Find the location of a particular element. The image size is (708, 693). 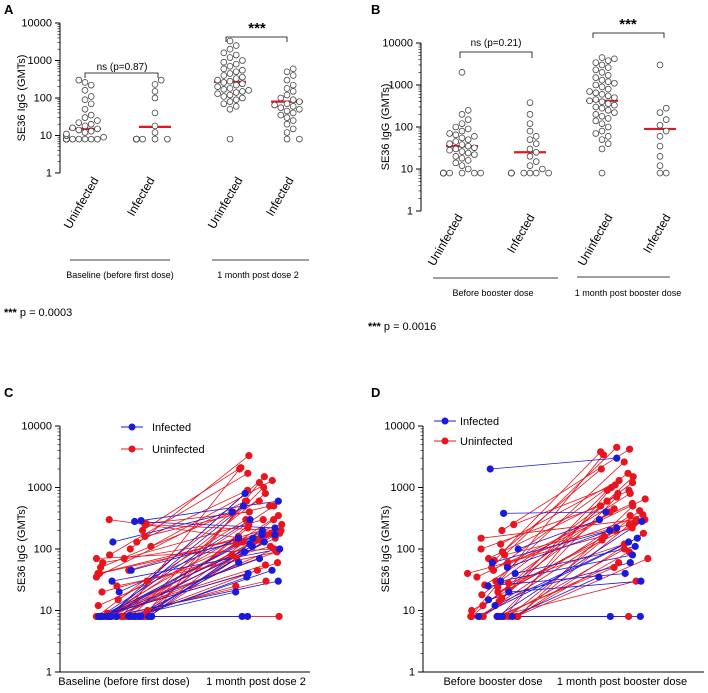

panel-a-letter: A is located at coordinates (9, 9).